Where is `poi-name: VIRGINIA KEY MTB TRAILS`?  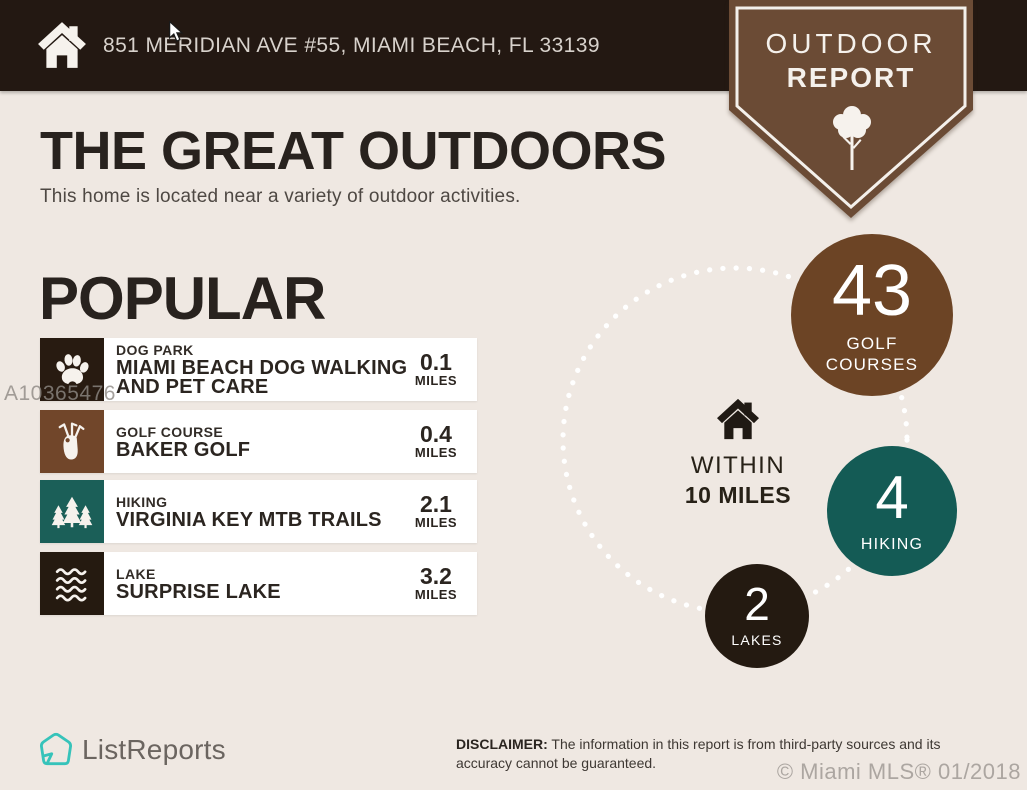 poi-name: VIRGINIA KEY MTB TRAILS is located at coordinates (249, 519).